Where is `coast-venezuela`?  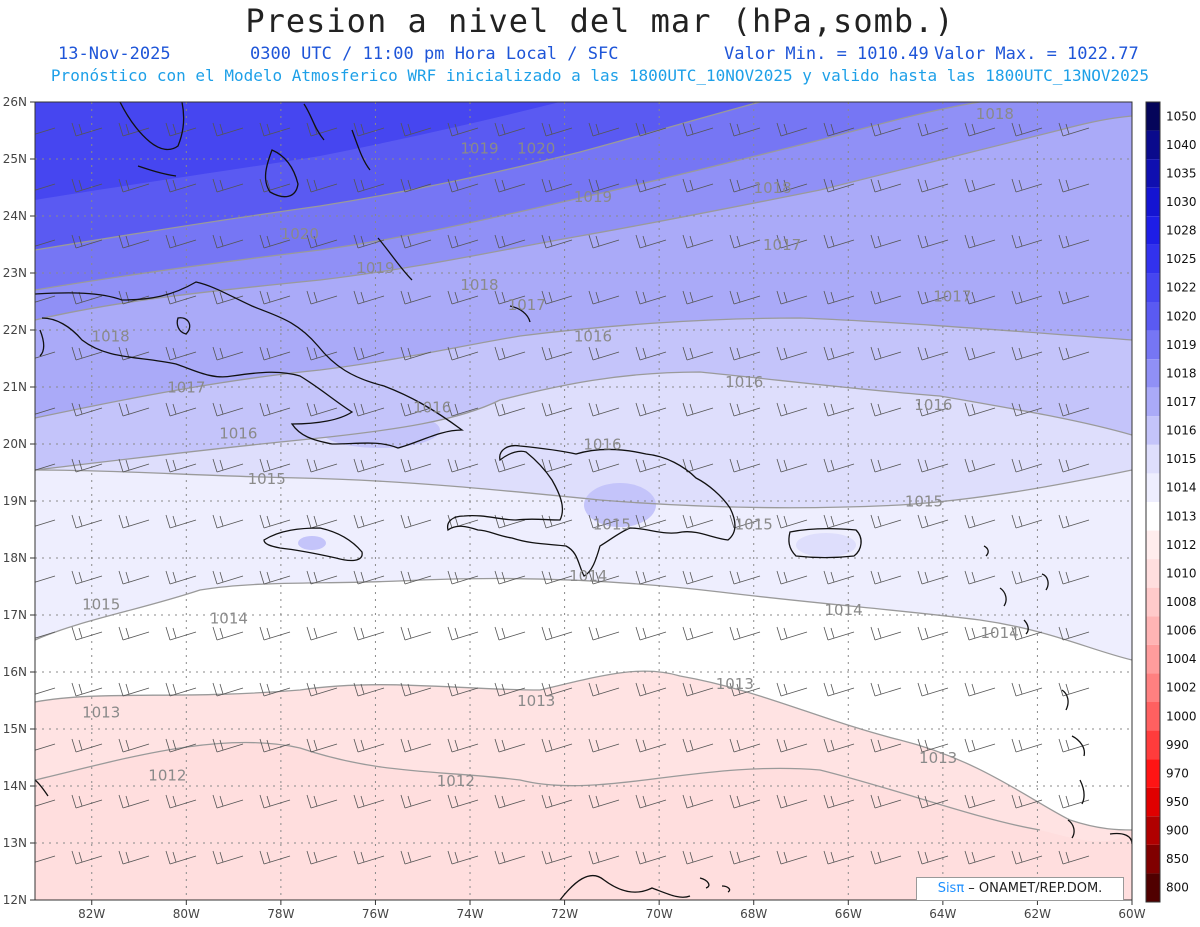 coast-venezuela is located at coordinates (625, 887).